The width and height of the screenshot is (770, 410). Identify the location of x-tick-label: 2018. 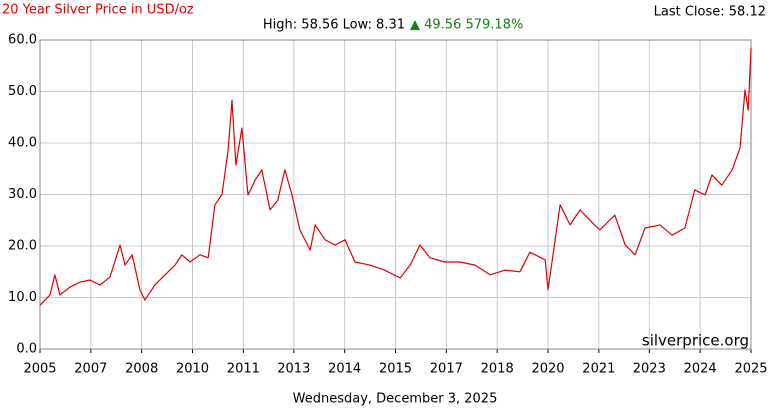
(497, 369).